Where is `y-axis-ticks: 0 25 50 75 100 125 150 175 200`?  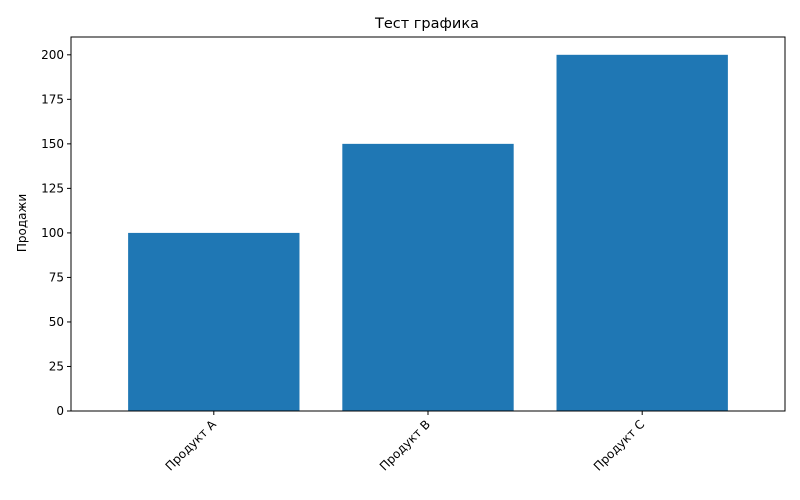
y-axis-ticks: 0 25 50 75 100 125 150 175 200 is located at coordinates (56, 233).